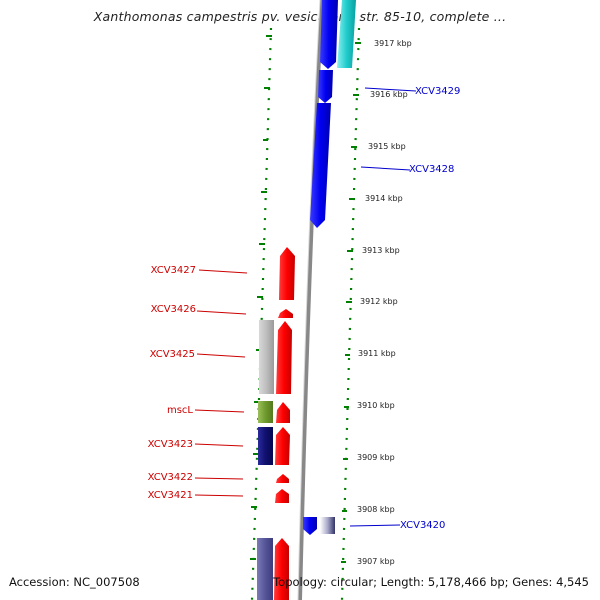 The height and width of the screenshot is (600, 600). What do you see at coordinates (281, 569) in the screenshot?
I see `gene-arrow-forward-bottom` at bounding box center [281, 569].